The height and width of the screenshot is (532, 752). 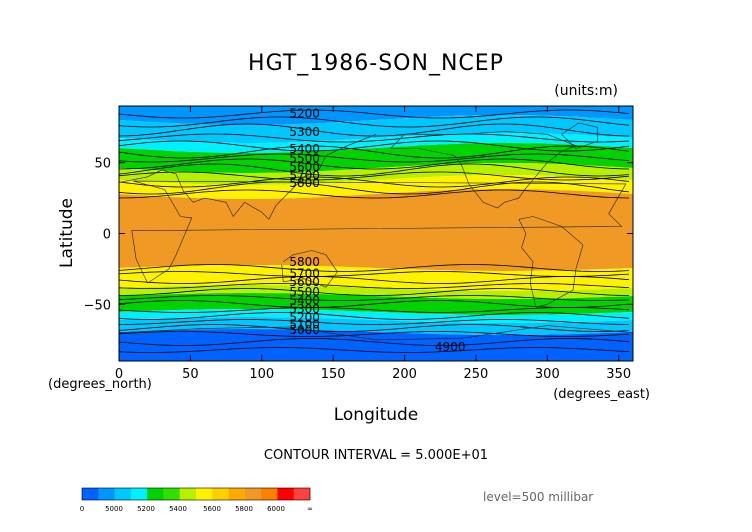 What do you see at coordinates (97, 305) in the screenshot?
I see `y-tick-label: −50` at bounding box center [97, 305].